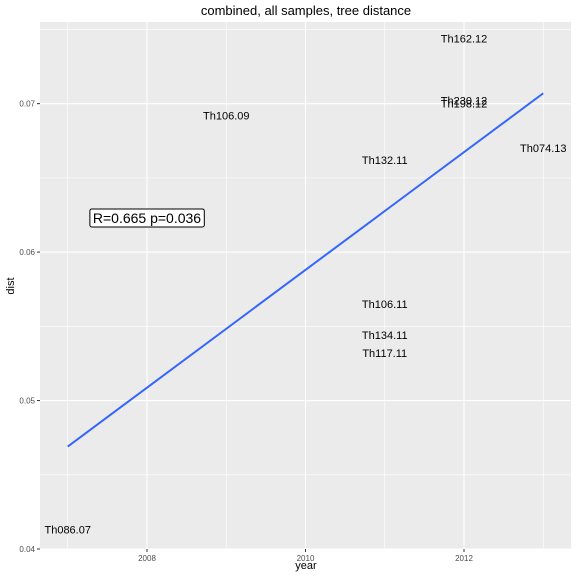 The width and height of the screenshot is (576, 576). What do you see at coordinates (384, 354) in the screenshot?
I see `point-label: Th117.11` at bounding box center [384, 354].